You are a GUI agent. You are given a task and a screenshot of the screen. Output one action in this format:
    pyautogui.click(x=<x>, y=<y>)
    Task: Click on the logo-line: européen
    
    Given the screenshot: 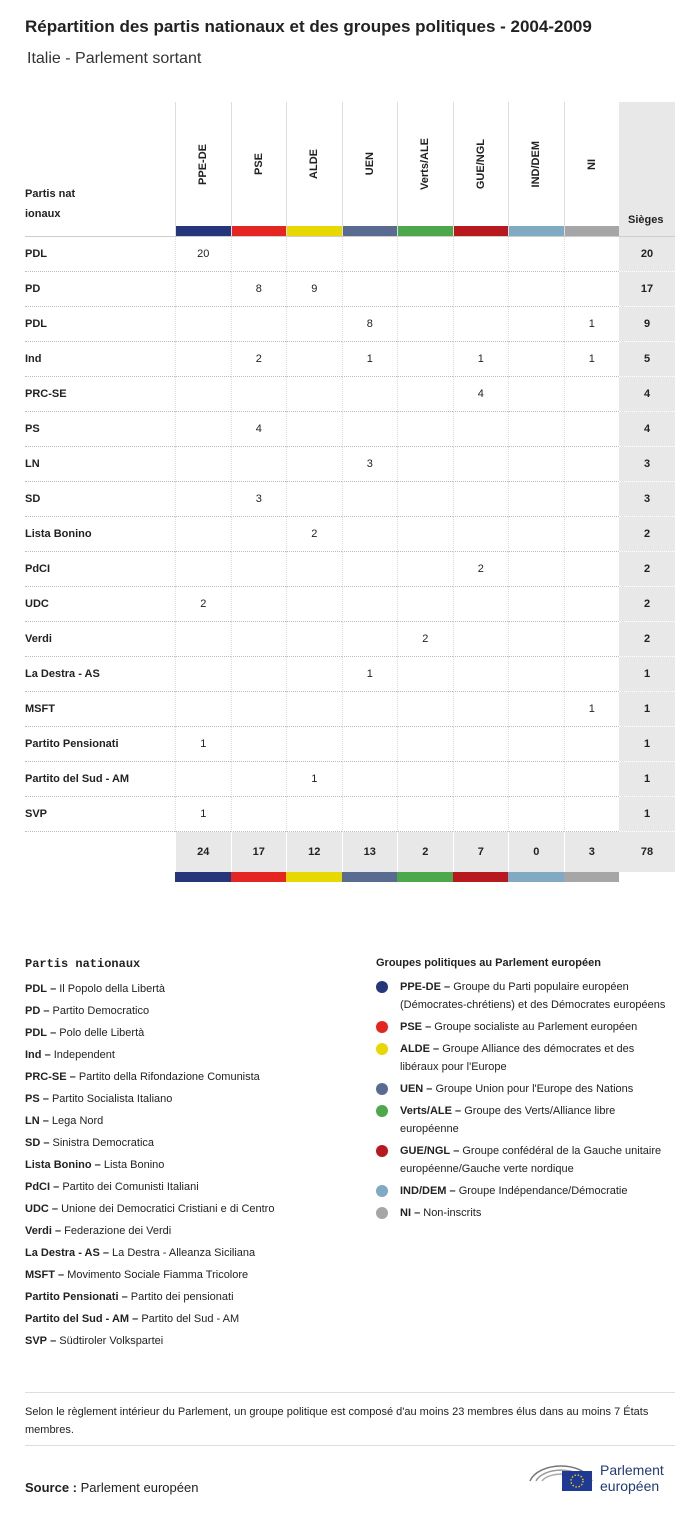 What is the action you would take?
    pyautogui.click(x=630, y=1486)
    